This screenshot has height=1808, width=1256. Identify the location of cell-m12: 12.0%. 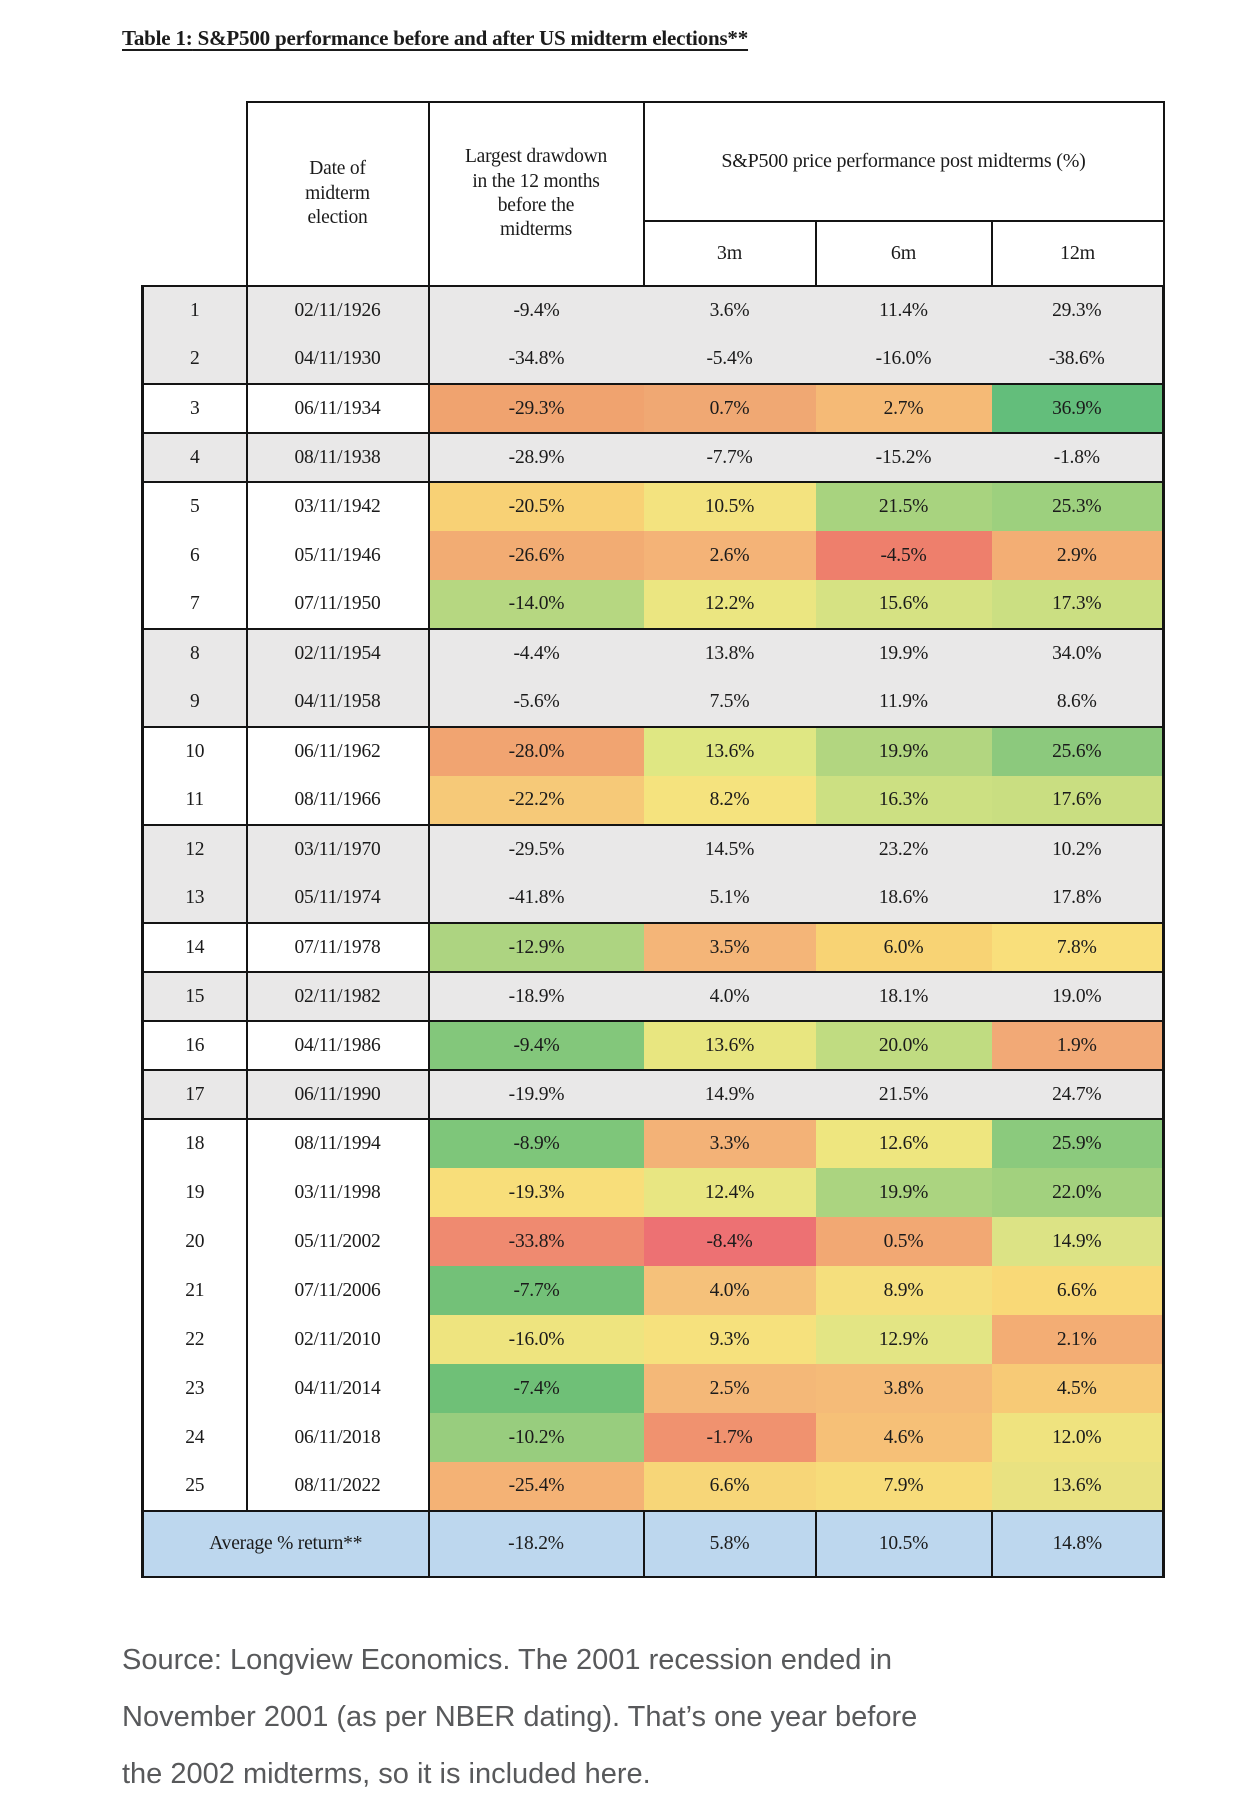
(1078, 1437).